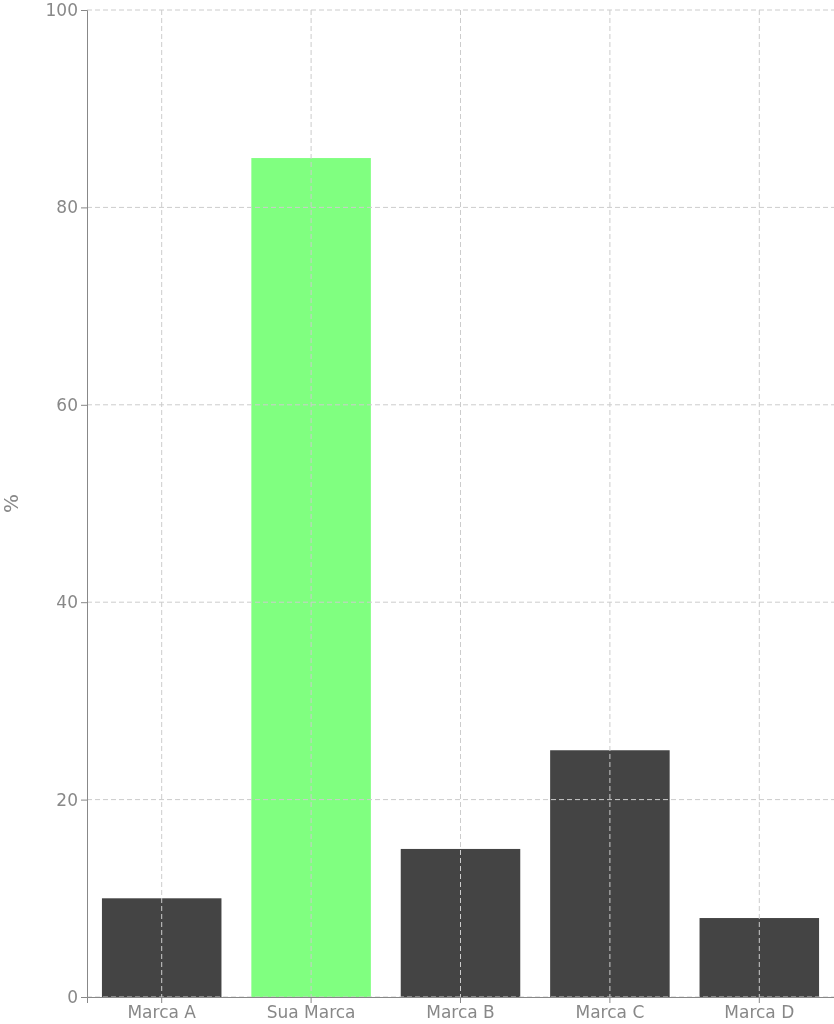  Describe the element at coordinates (72, 996) in the screenshot. I see `y-tick-label: 0` at that location.